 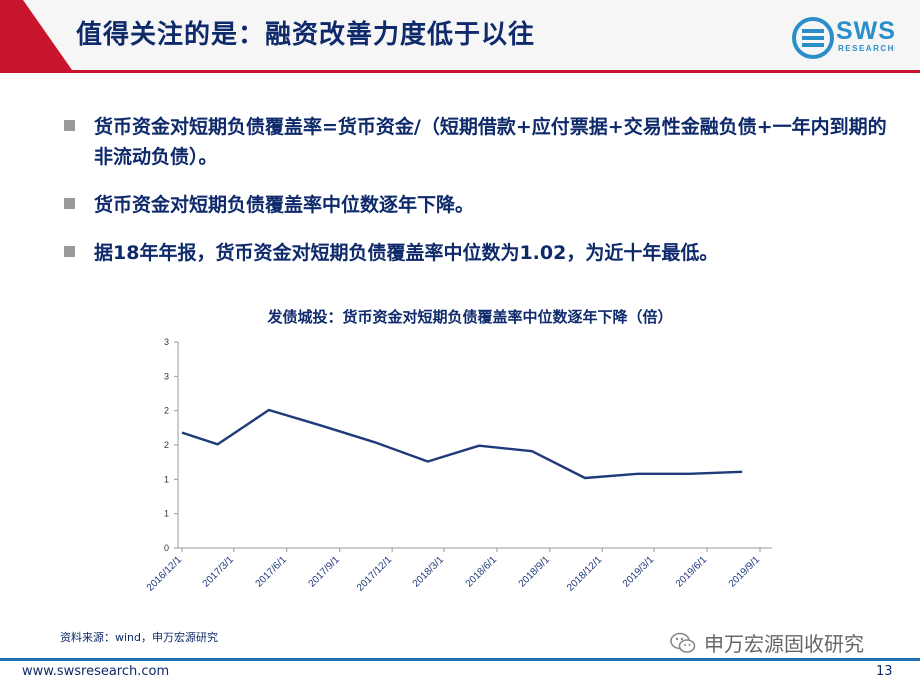 What do you see at coordinates (482, 572) in the screenshot?
I see `x-tick-label: 2018/6/1` at bounding box center [482, 572].